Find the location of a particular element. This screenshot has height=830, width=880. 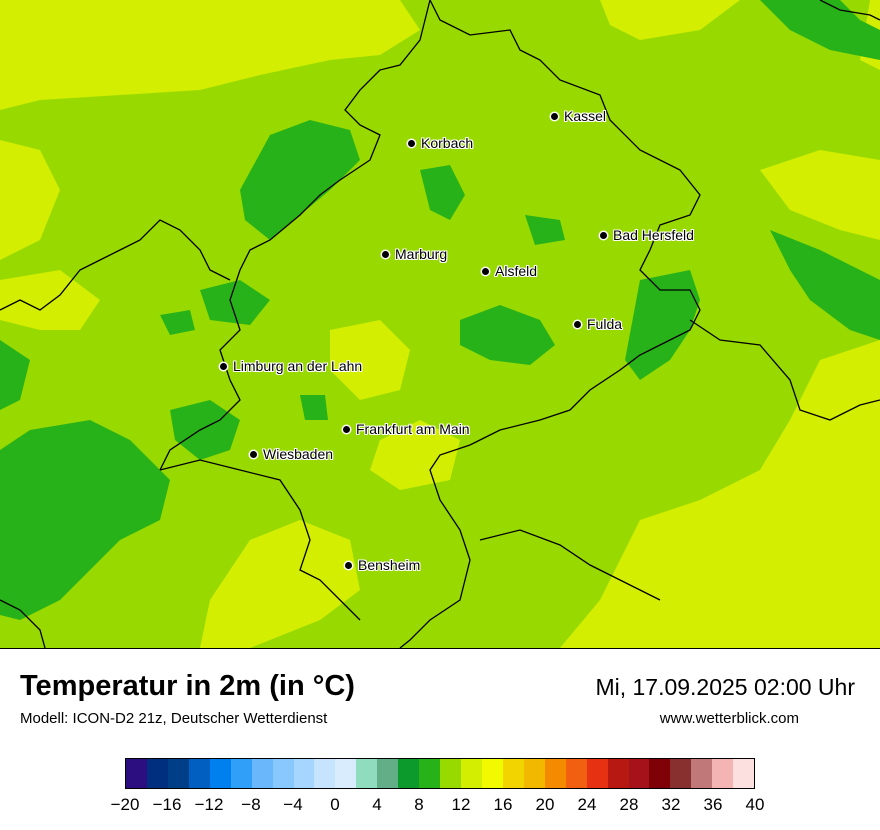

legend-tick-label: −16 is located at coordinates (167, 804).